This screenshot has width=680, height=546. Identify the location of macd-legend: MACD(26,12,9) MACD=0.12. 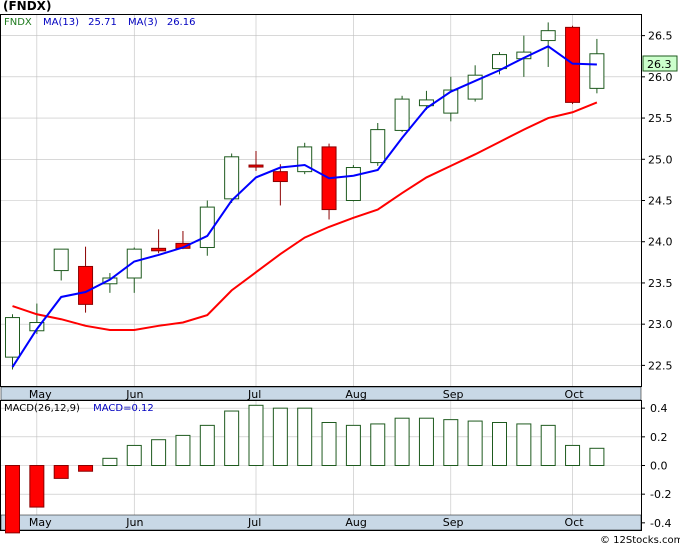
(79, 408).